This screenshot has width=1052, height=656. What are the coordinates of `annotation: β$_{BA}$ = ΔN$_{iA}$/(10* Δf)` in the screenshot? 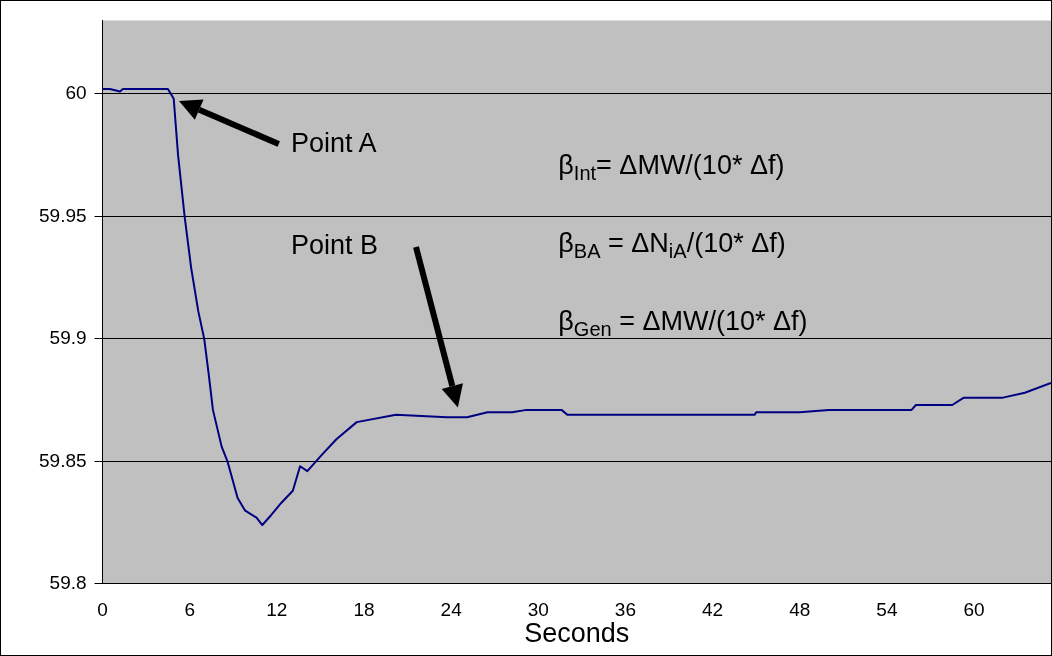 It's located at (672, 245).